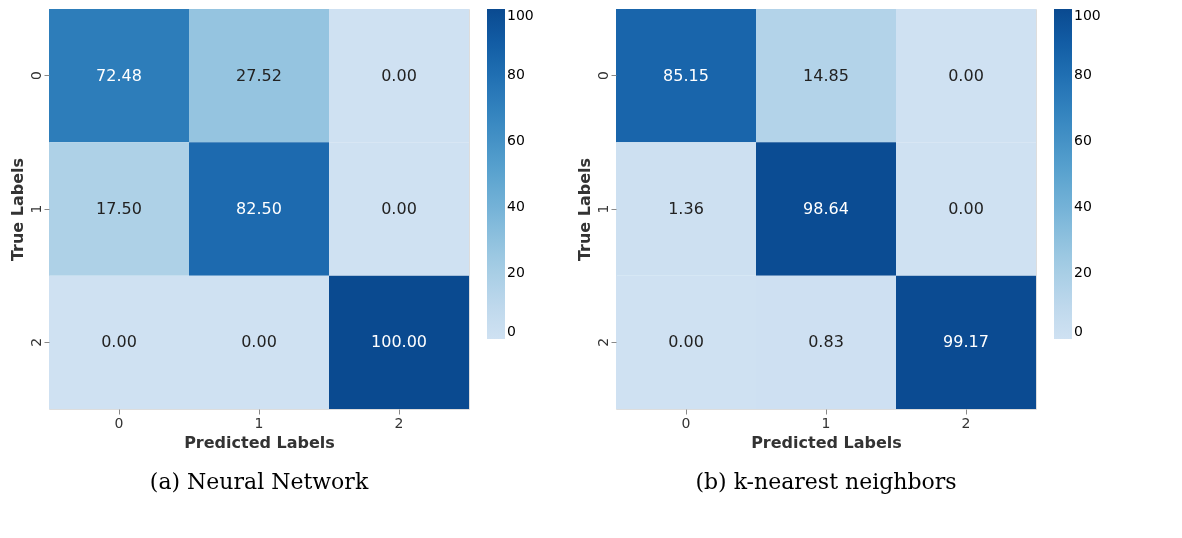 The height and width of the screenshot is (538, 1182). I want to click on data-label: 27.52, so click(259, 75).